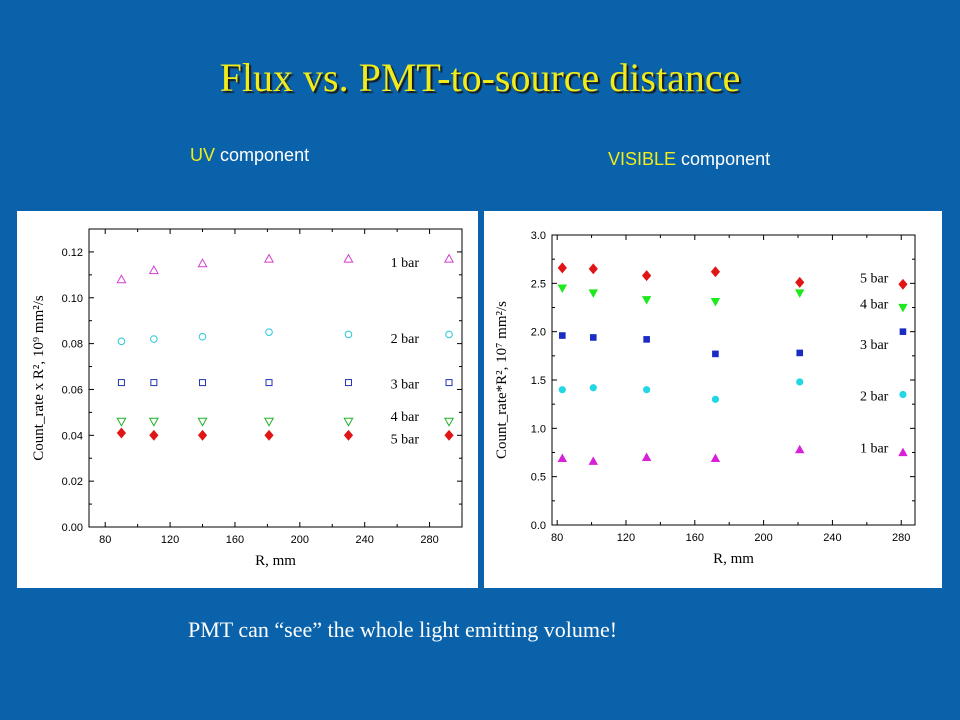  What do you see at coordinates (262, 155) in the screenshot?
I see `uv-suffix: component` at bounding box center [262, 155].